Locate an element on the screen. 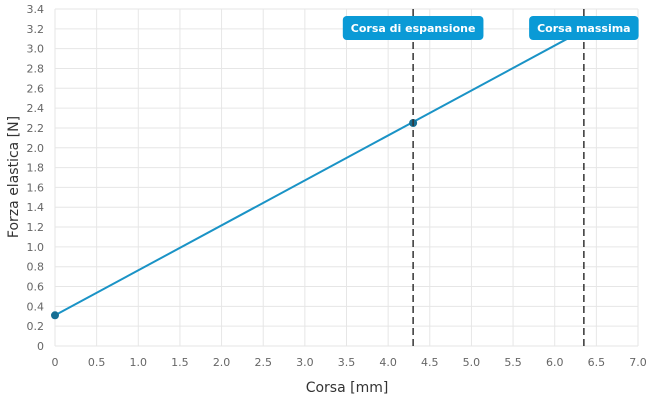 The image size is (650, 400). annotation-badge: Corsa massima is located at coordinates (584, 28).